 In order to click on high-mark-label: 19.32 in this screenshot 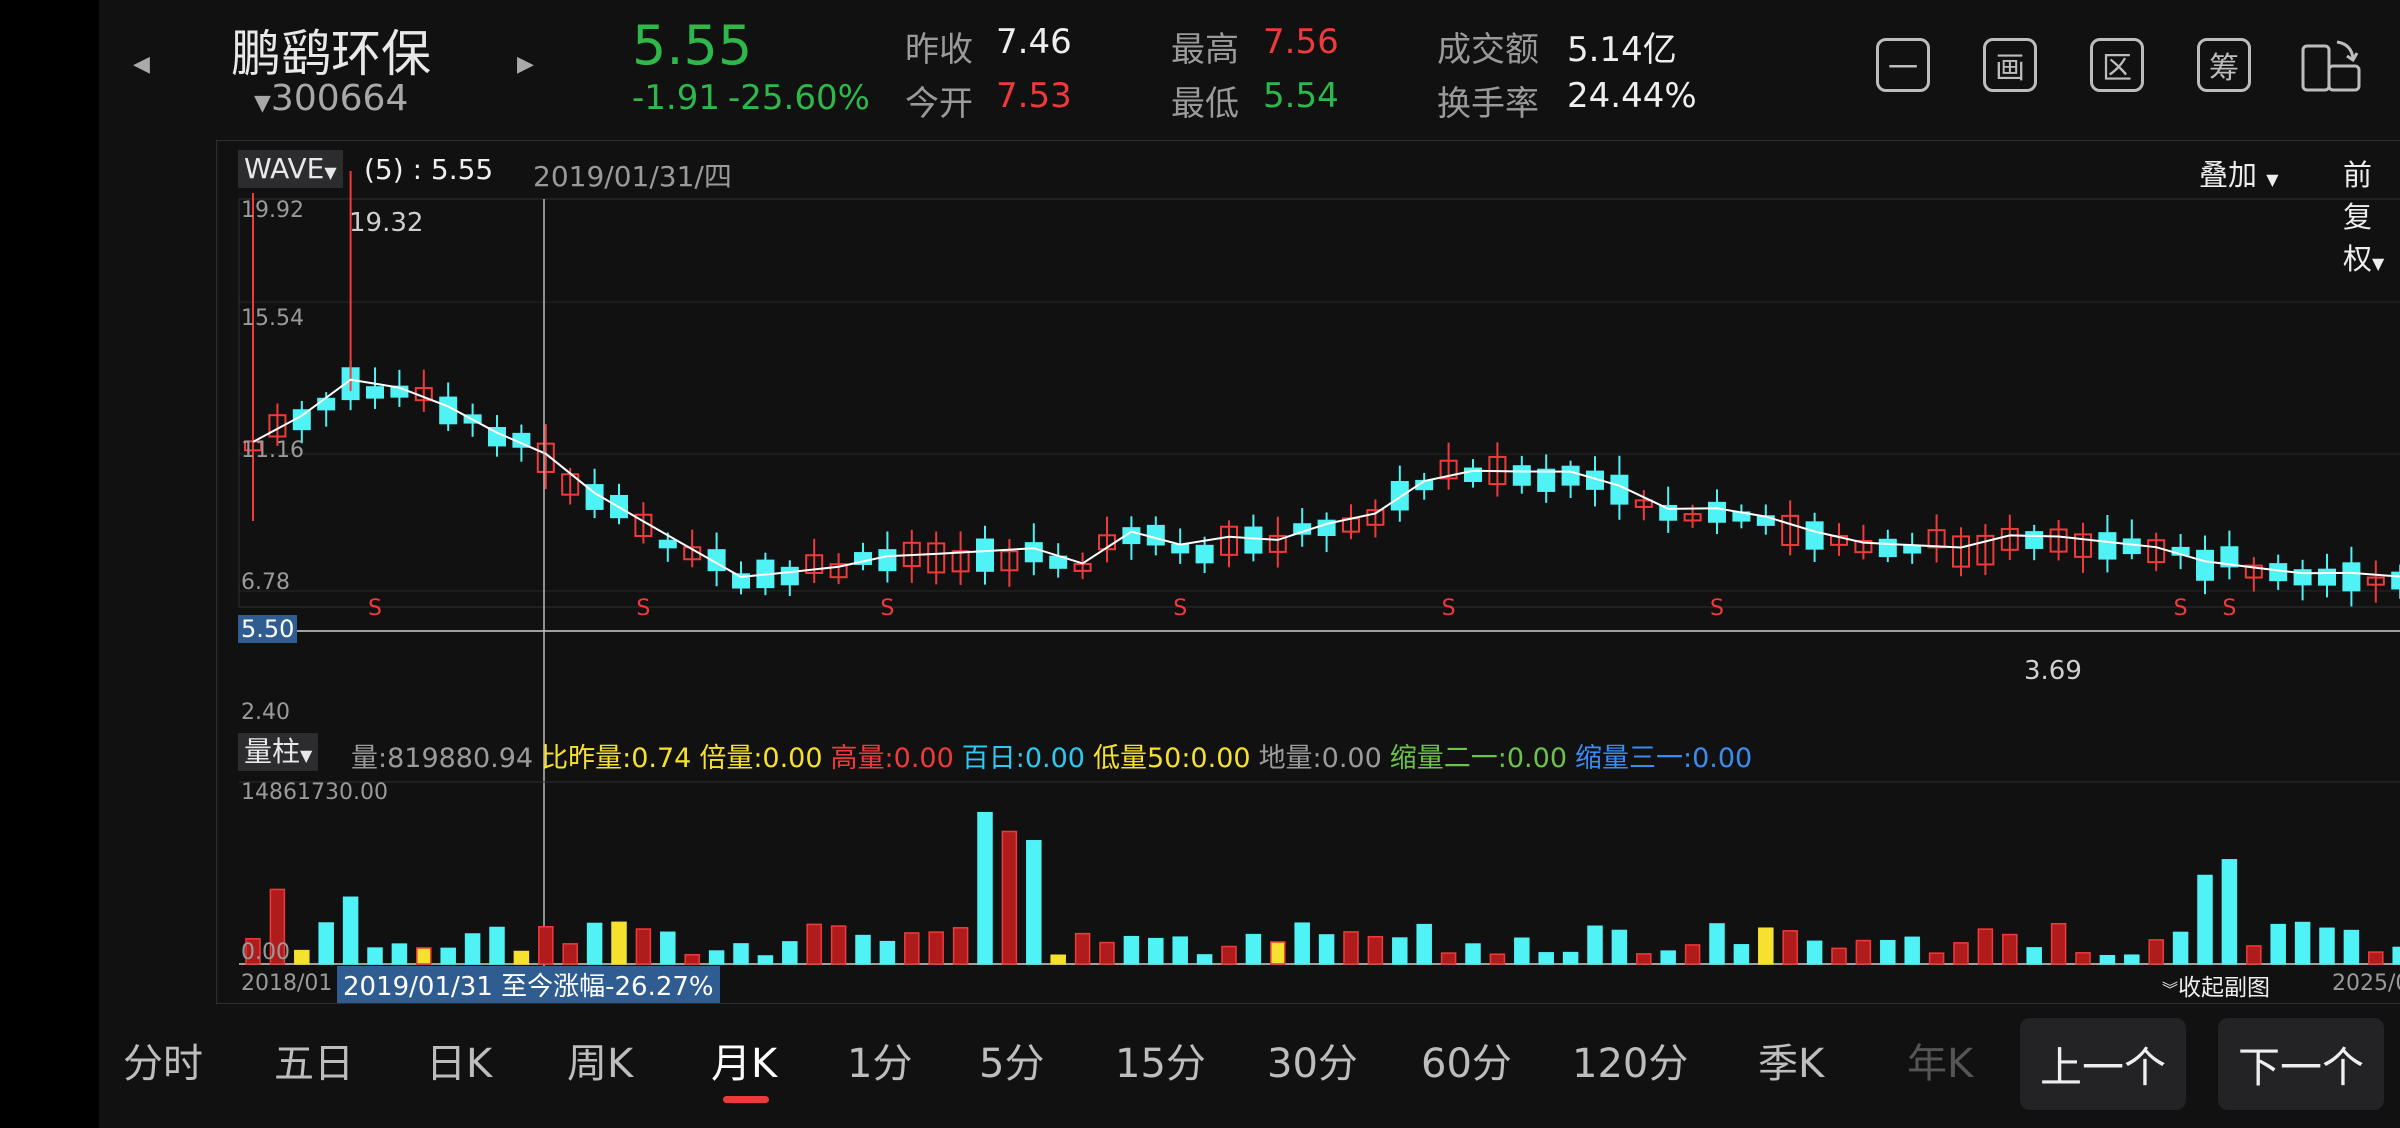, I will do `click(386, 223)`.